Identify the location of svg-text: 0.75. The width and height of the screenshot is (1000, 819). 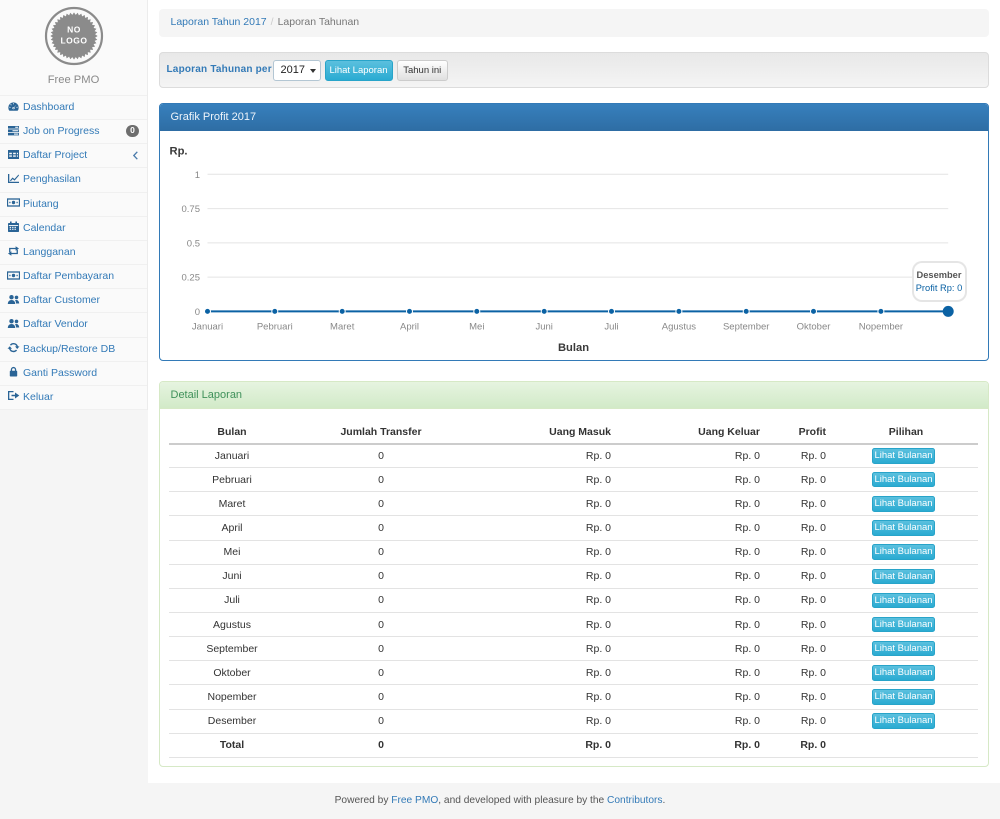
(190, 209).